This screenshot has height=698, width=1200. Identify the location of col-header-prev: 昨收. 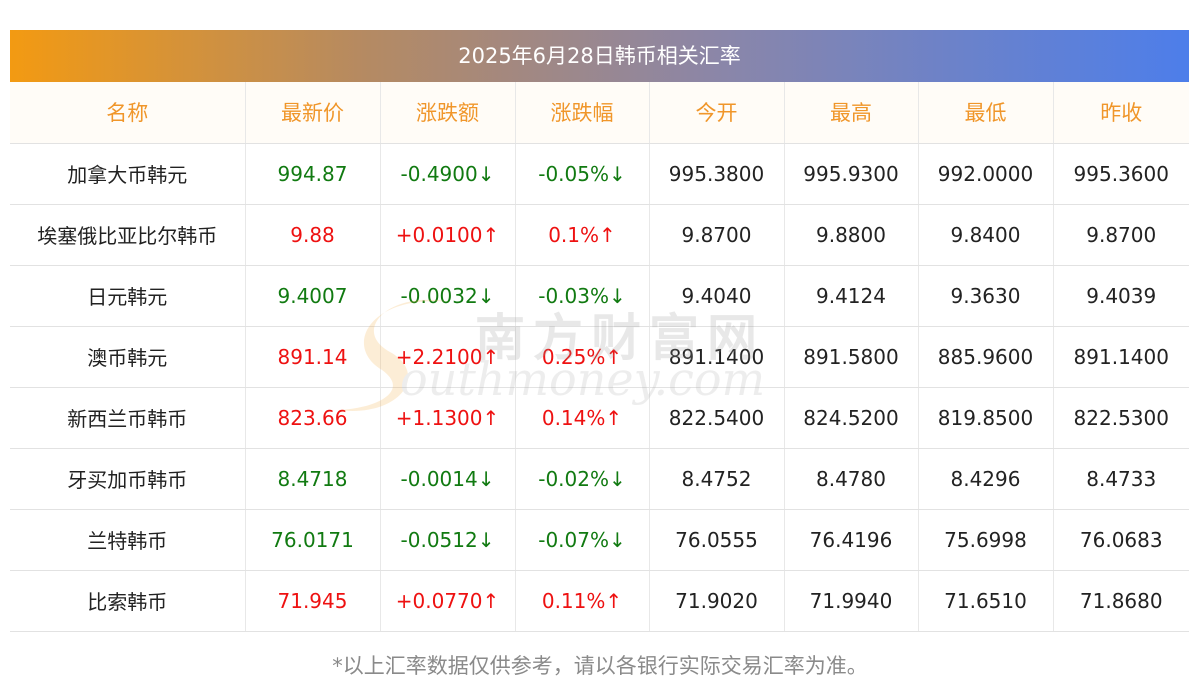
(1121, 113).